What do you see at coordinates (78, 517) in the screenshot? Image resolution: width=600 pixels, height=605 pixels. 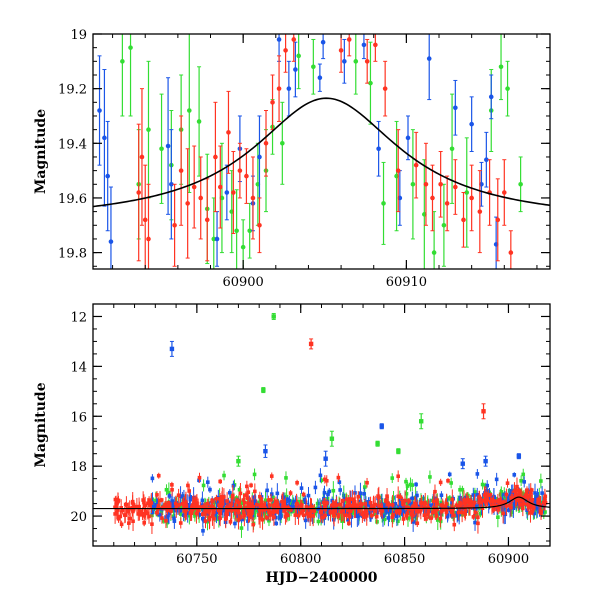 I see `y-tick-label: 20` at bounding box center [78, 517].